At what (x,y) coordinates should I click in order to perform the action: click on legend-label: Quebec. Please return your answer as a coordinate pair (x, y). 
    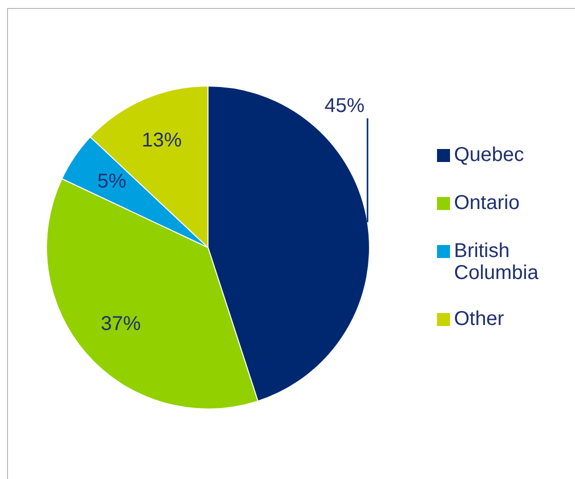
    Looking at the image, I should click on (490, 155).